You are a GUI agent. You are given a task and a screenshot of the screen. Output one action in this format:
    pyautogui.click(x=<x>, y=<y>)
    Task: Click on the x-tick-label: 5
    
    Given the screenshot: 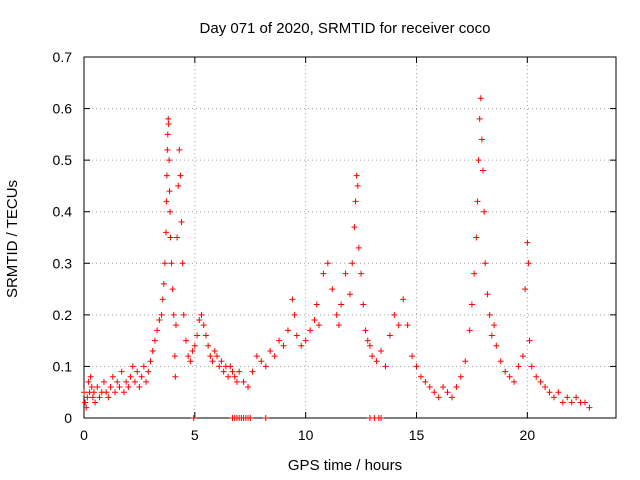 What is the action you would take?
    pyautogui.click(x=195, y=435)
    